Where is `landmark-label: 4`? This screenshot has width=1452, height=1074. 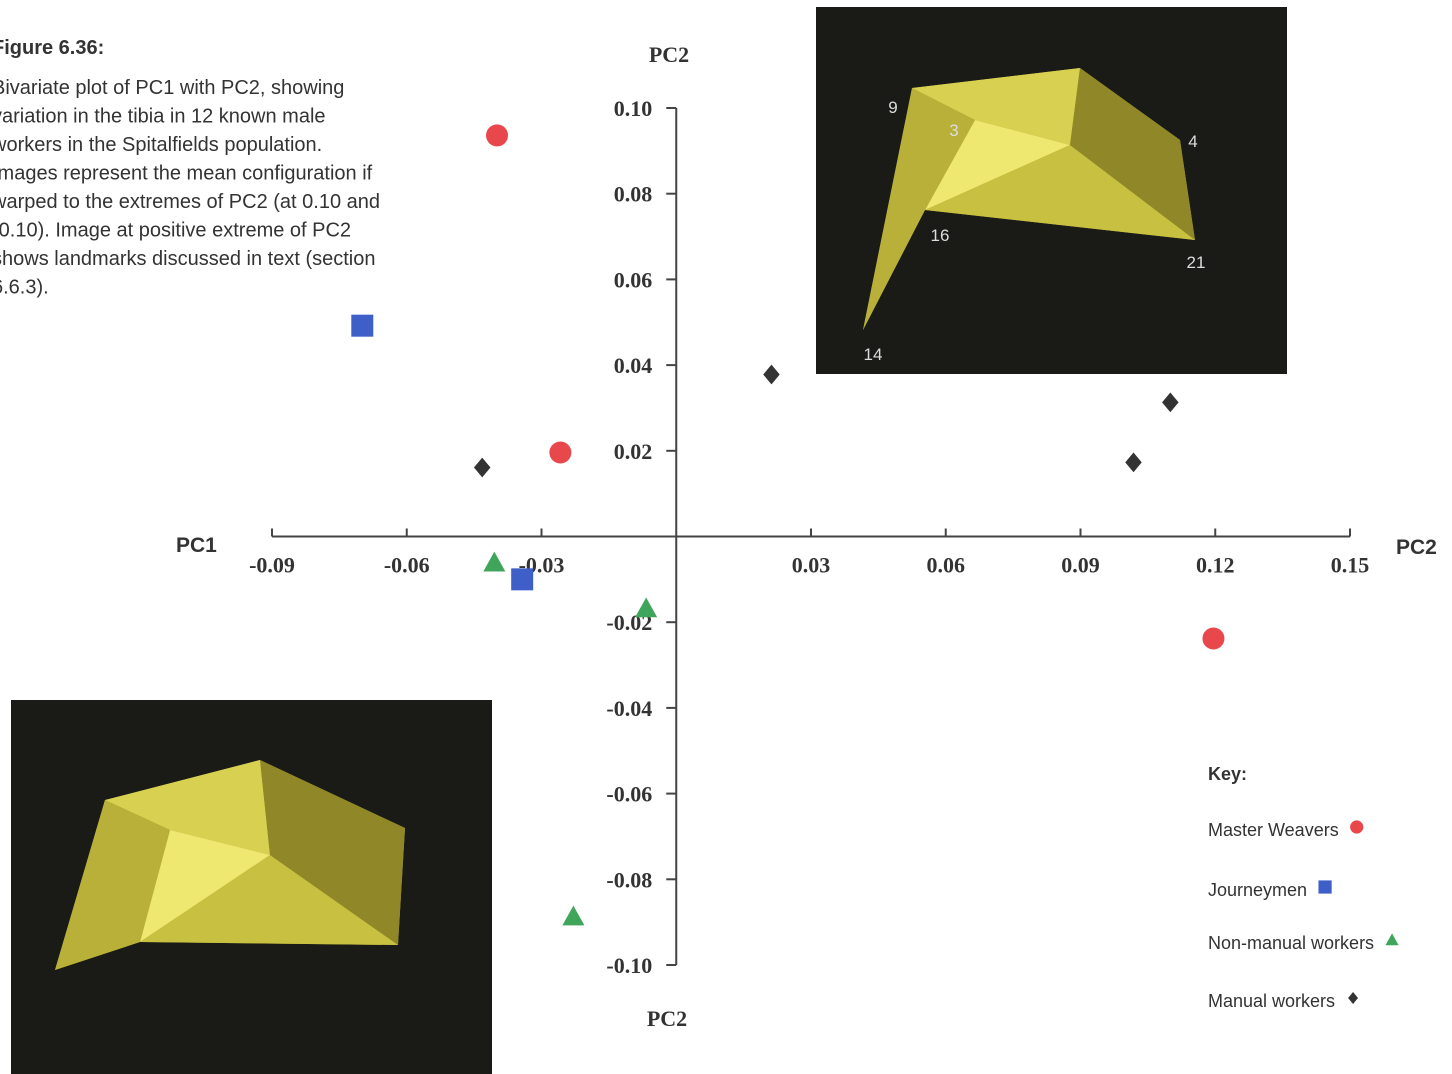 landmark-label: 4 is located at coordinates (1192, 141).